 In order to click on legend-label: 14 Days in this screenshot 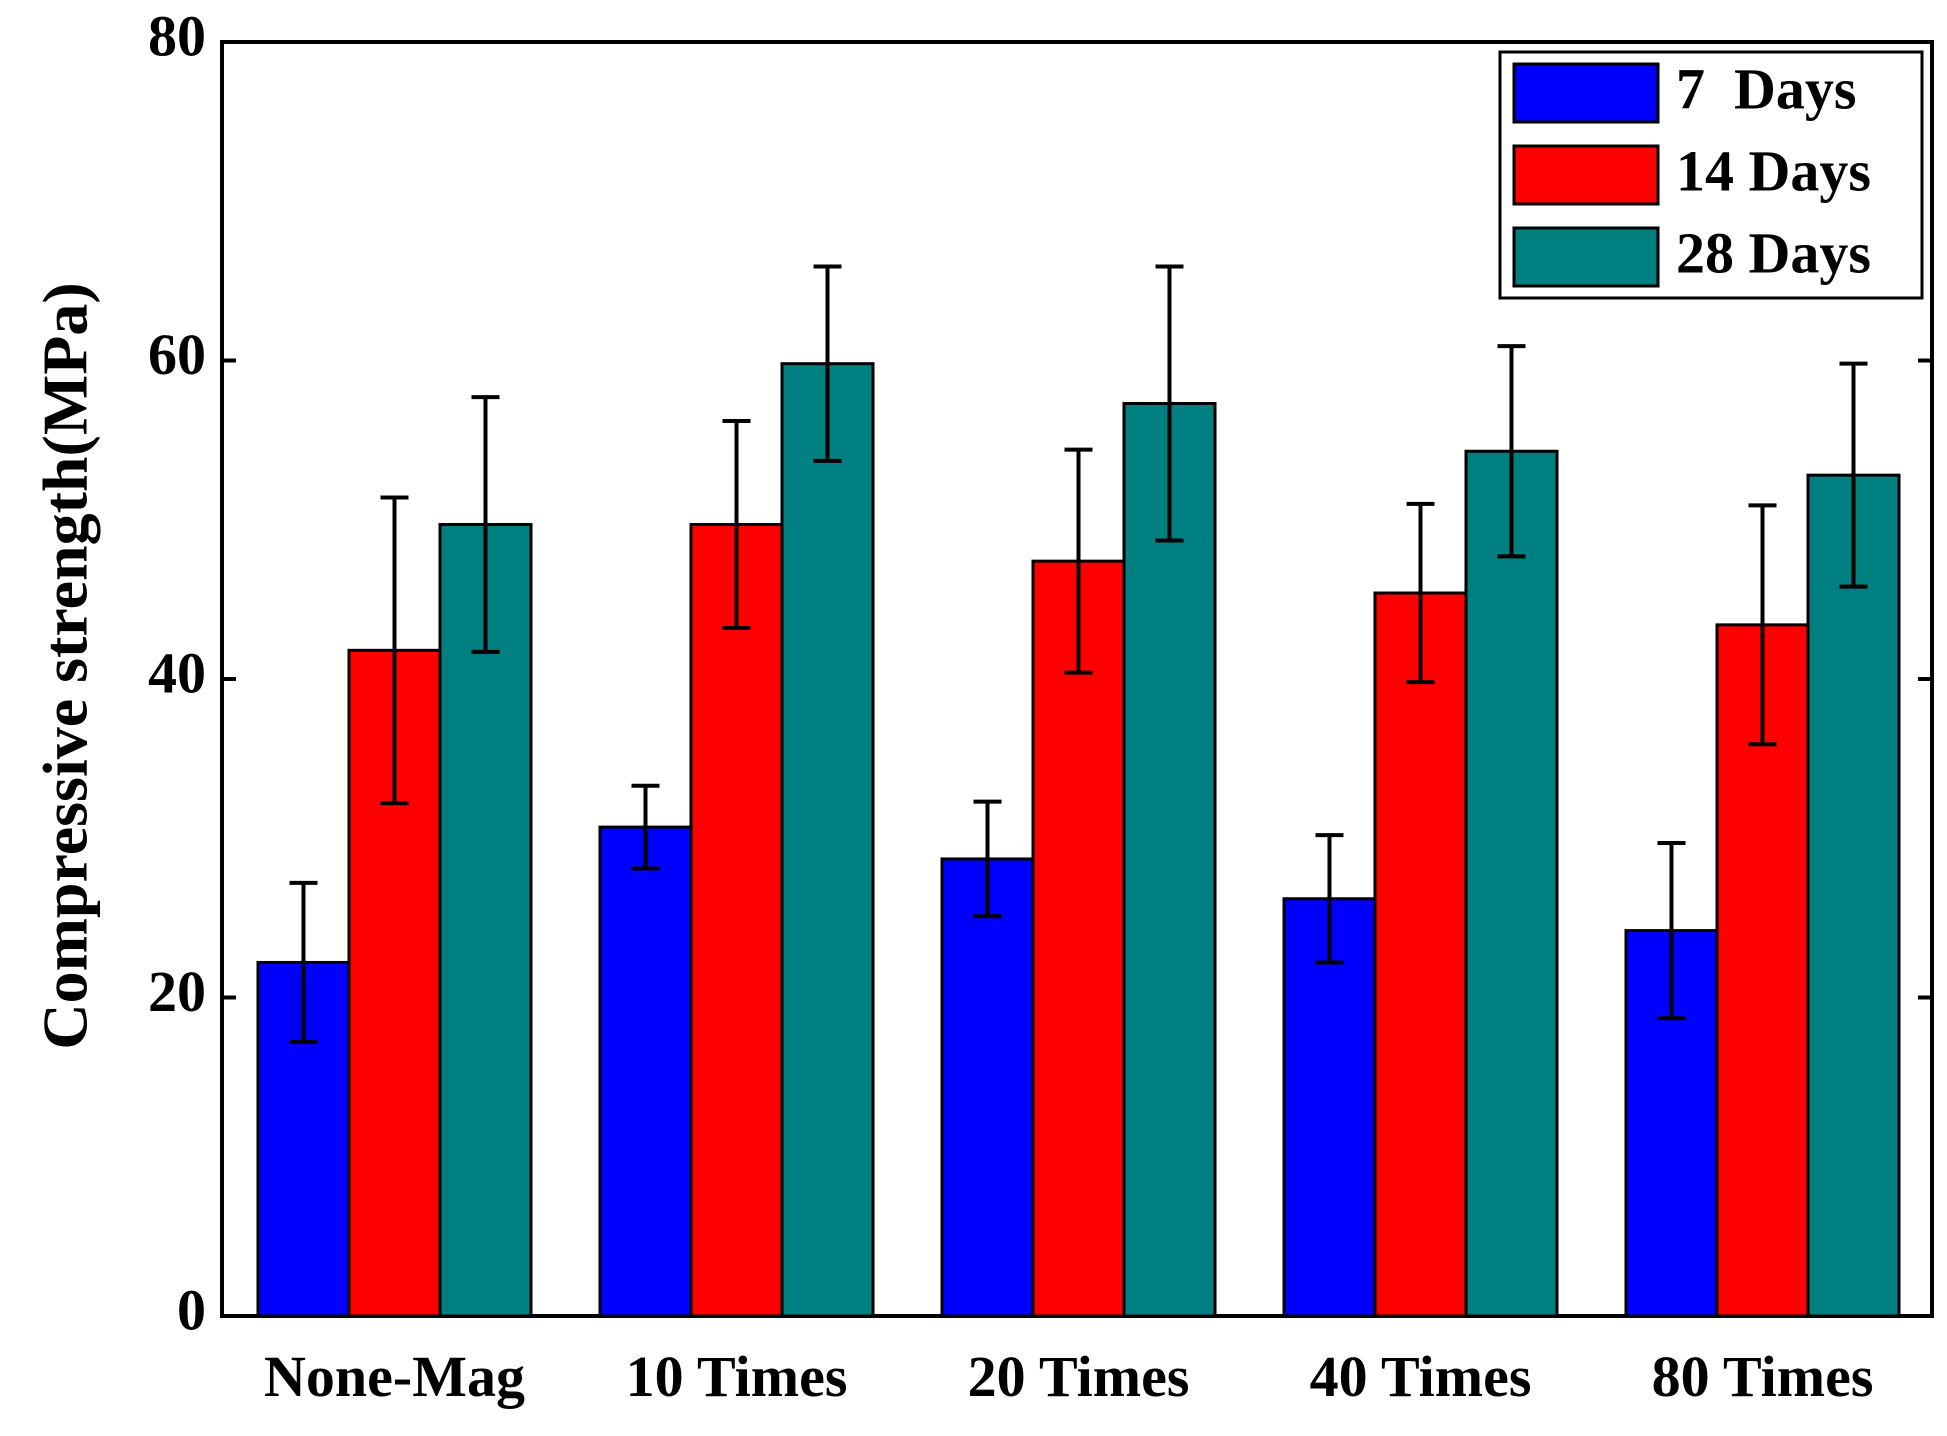, I will do `click(1773, 170)`.